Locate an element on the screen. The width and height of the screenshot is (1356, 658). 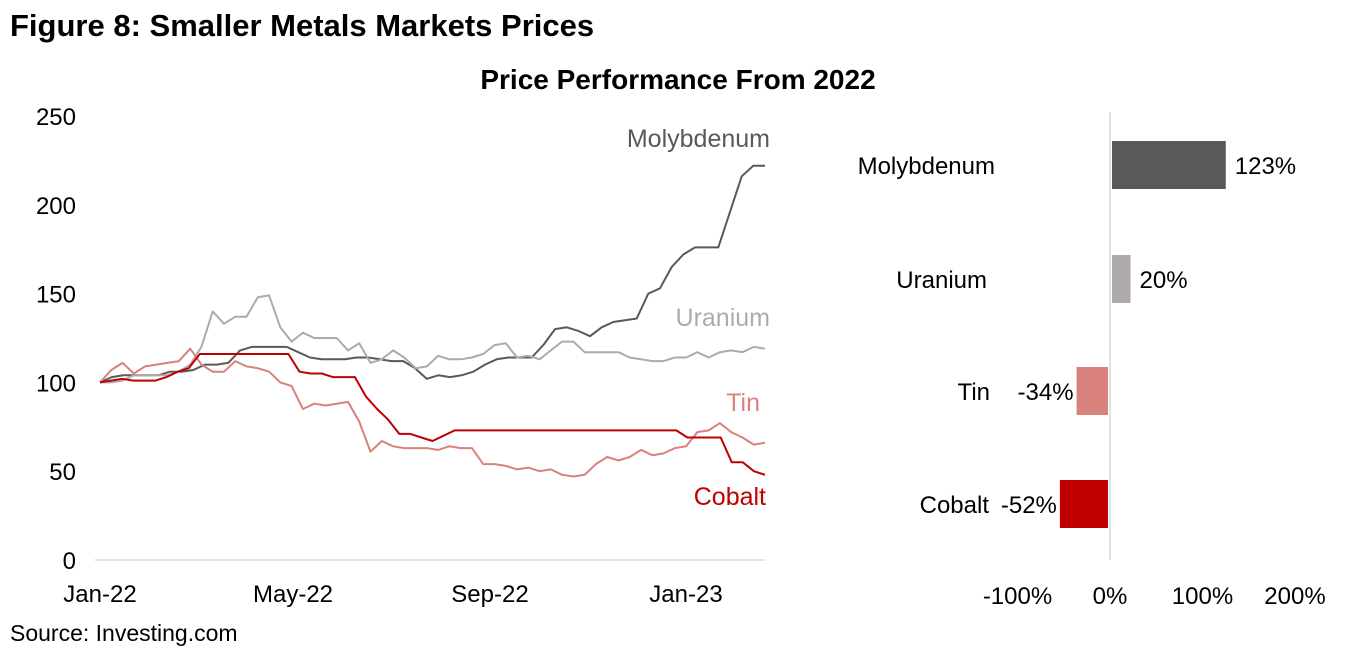
bar-x-tick-label: 100% is located at coordinates (1202, 596).